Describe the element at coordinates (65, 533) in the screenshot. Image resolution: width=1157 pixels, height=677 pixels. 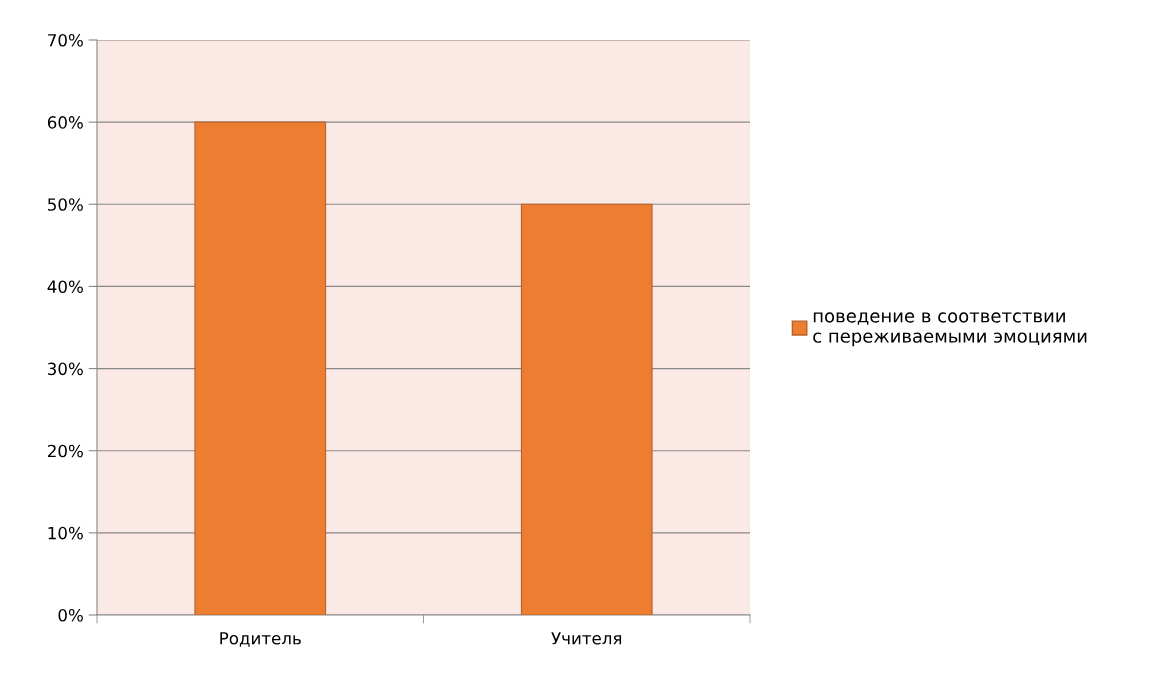
I see `y-tick-label: 10%` at that location.